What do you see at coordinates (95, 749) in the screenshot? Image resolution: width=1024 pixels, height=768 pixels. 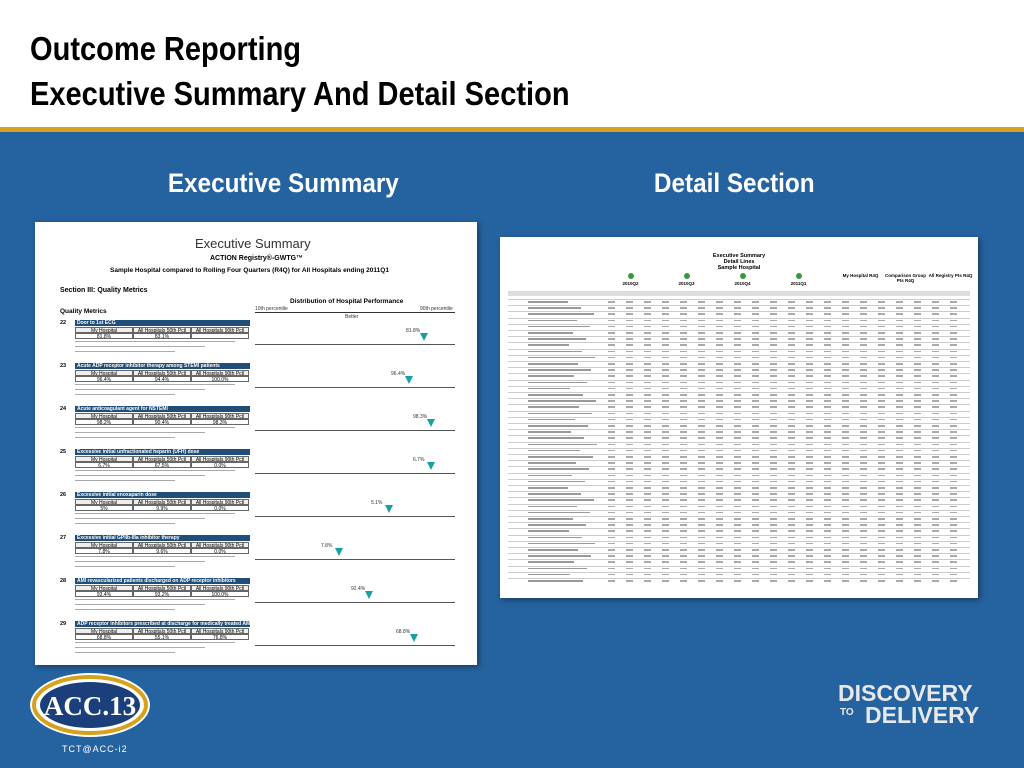 I see `logo-caption: TCT@ACC-i2` at bounding box center [95, 749].